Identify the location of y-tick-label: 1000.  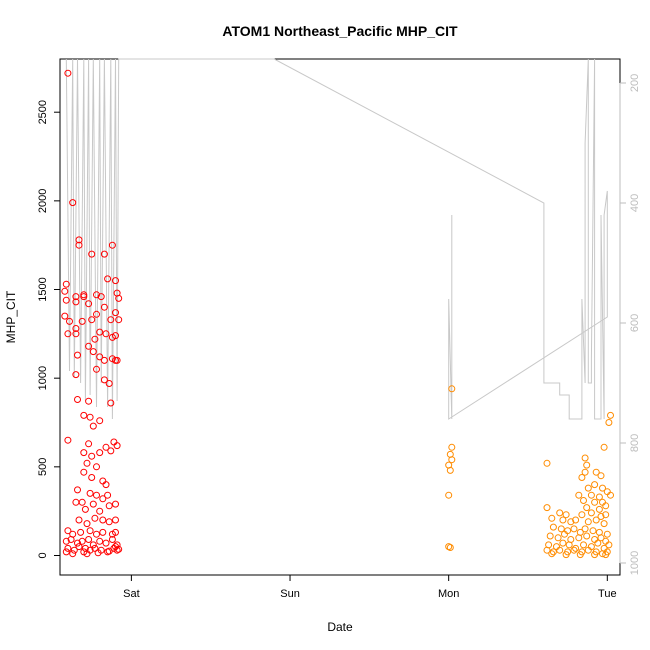
(43, 378).